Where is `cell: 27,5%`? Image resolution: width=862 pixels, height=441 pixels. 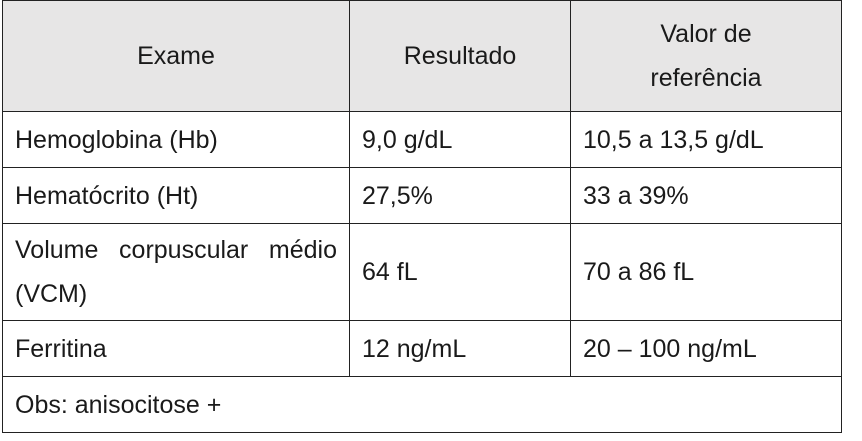
cell: 27,5% is located at coordinates (460, 195).